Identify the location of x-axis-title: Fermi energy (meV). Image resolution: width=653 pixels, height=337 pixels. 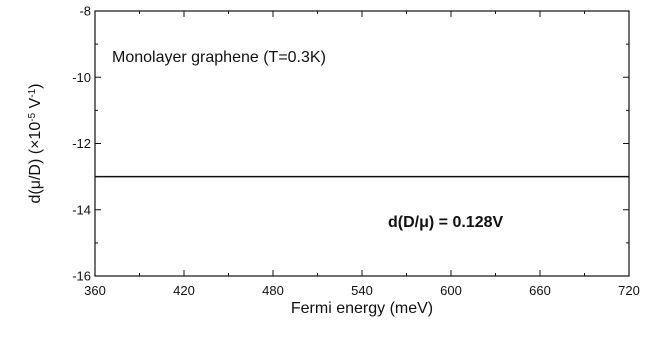
(362, 308).